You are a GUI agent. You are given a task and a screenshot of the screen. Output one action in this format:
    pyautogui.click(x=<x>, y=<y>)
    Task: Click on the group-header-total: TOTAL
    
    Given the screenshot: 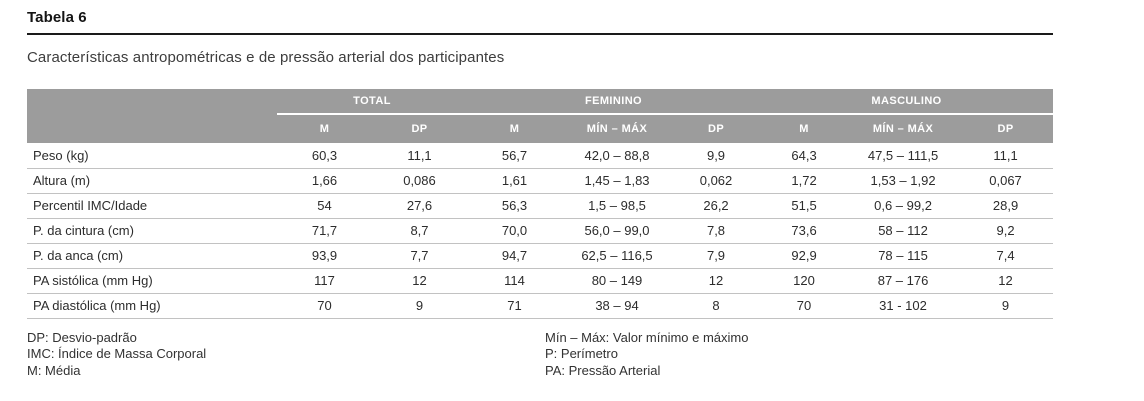 What is the action you would take?
    pyautogui.click(x=372, y=102)
    